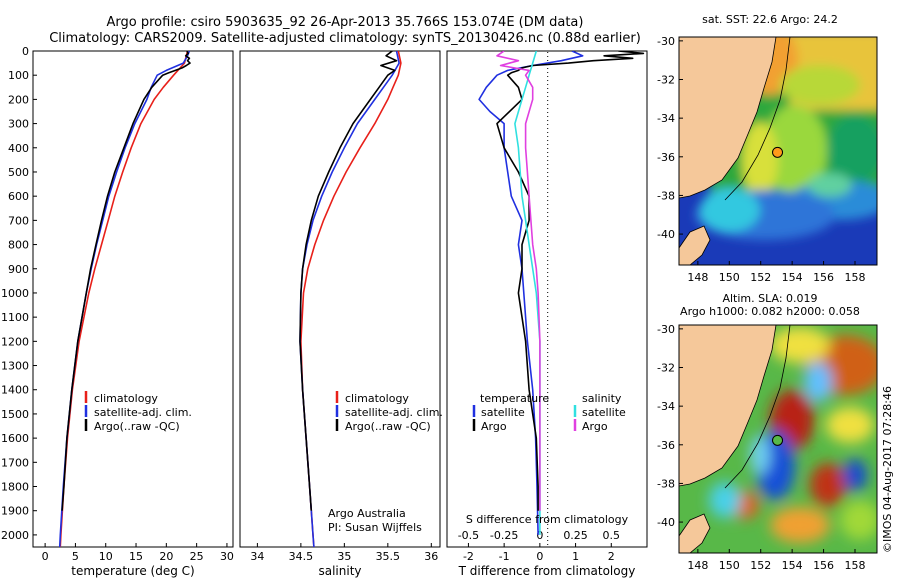  I want to click on sla-map-title-line1: Altim. SLA: 0.019, so click(769, 298).